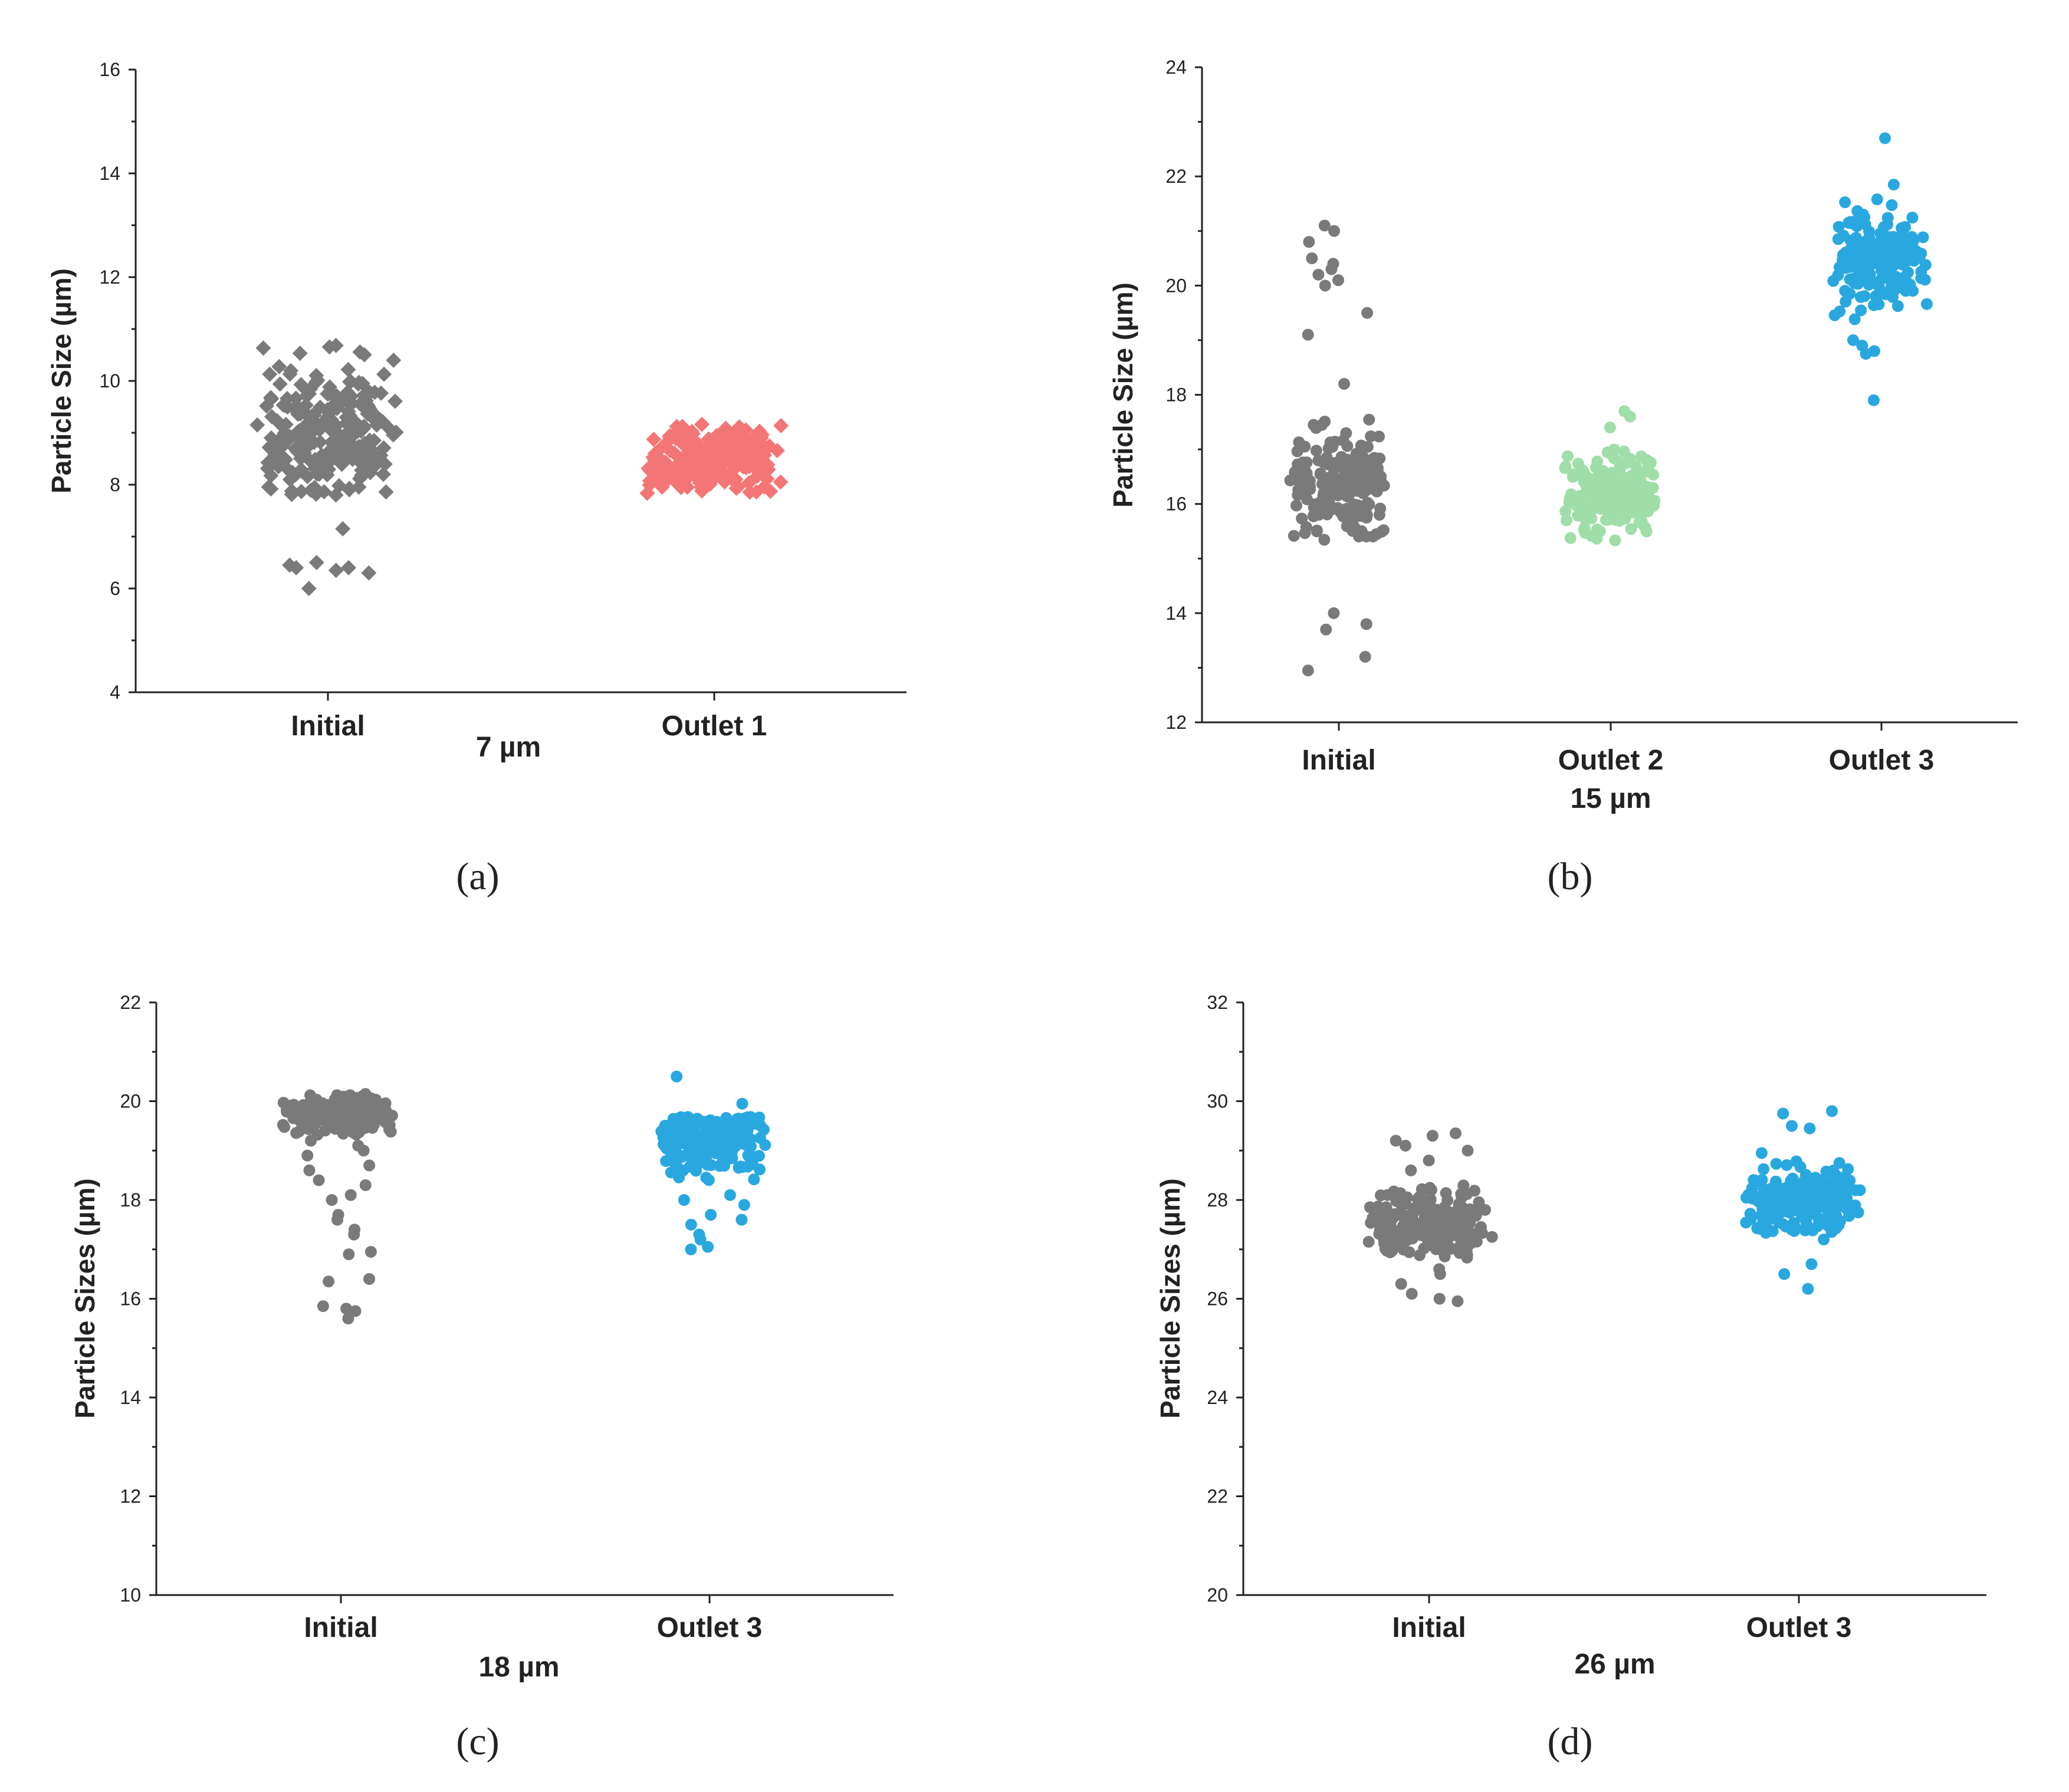 This screenshot has width=2069, height=1792. Describe the element at coordinates (1608, 404) in the screenshot. I see `panel-b-points` at that location.